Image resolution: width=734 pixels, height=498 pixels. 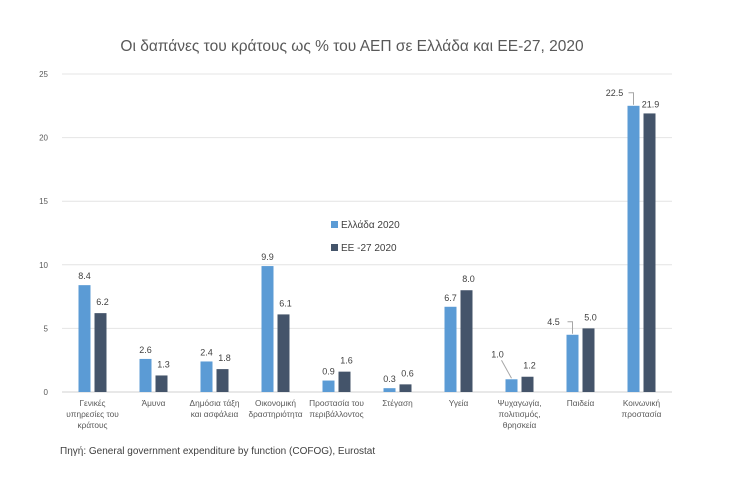 What do you see at coordinates (615, 93) in the screenshot?
I see `data-label: 22.5` at bounding box center [615, 93].